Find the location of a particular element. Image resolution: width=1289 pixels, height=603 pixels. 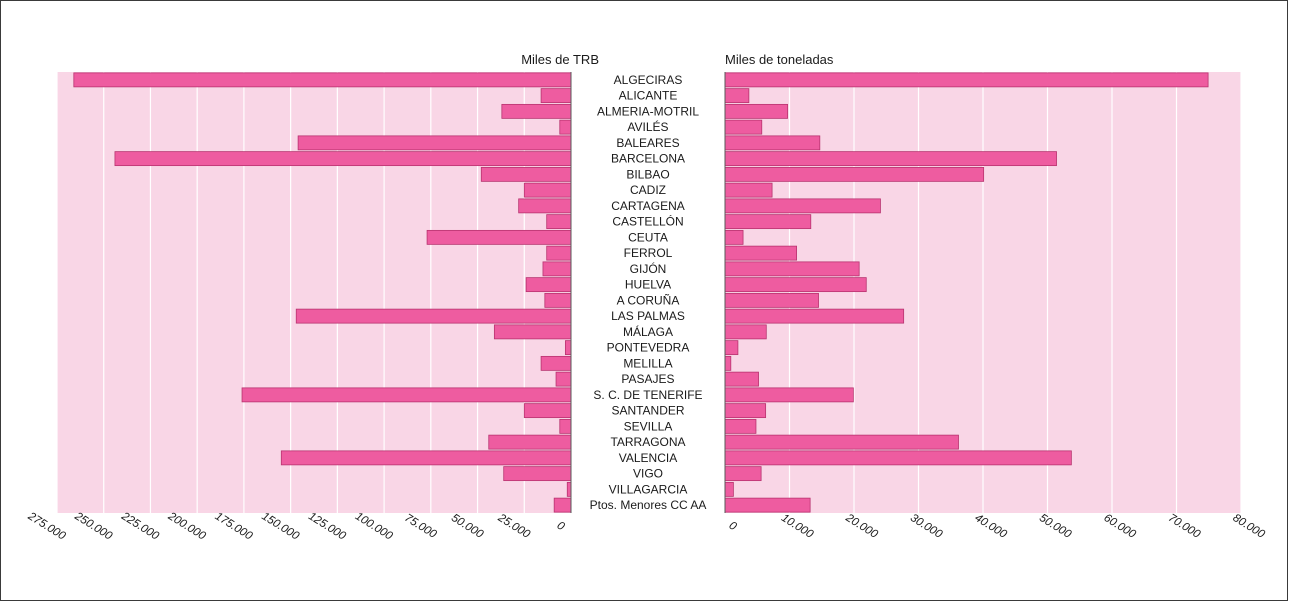

category-label: TARRAGONA is located at coordinates (647, 442).